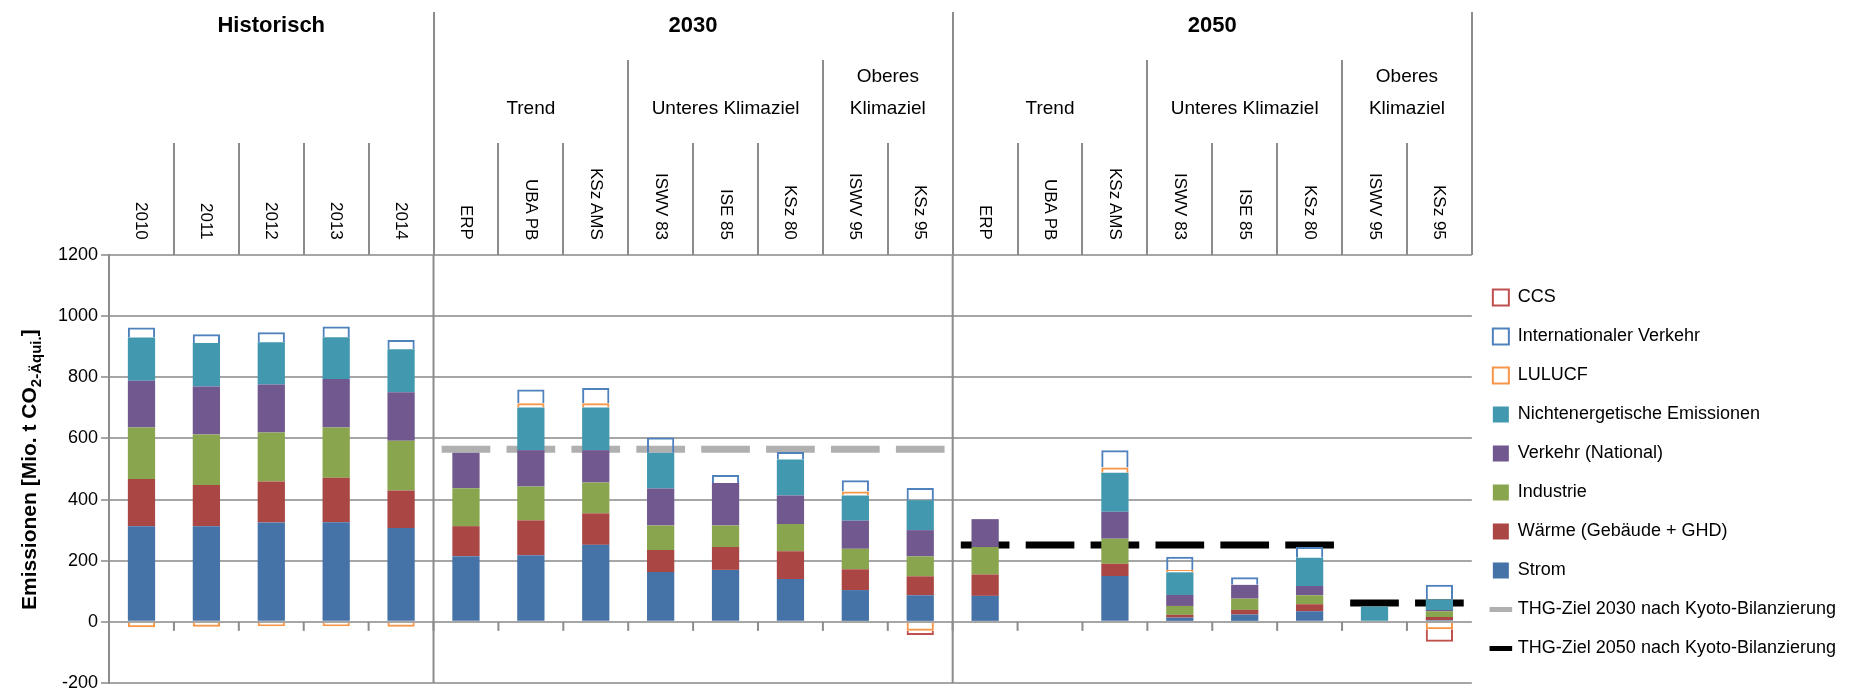  Describe the element at coordinates (271, 221) in the screenshot. I see `x-tick-label: 2012` at that location.